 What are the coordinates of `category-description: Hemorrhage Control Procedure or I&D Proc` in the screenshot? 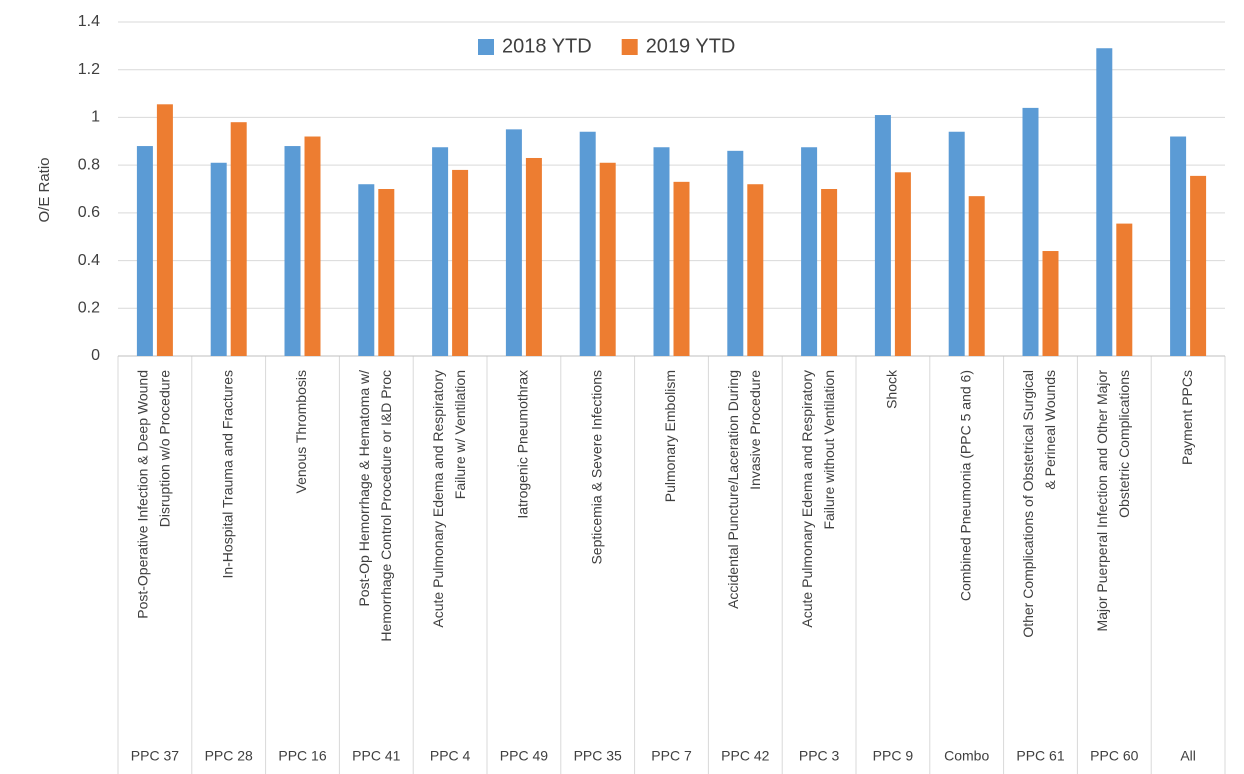 It's located at (386, 506).